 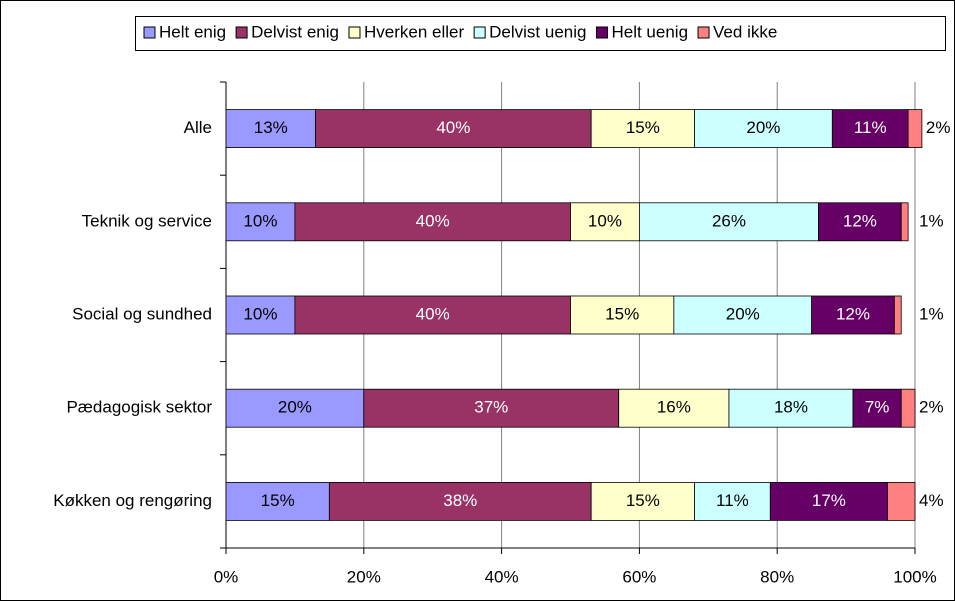 What do you see at coordinates (502, 576) in the screenshot?
I see `x-tick-label: 40%` at bounding box center [502, 576].